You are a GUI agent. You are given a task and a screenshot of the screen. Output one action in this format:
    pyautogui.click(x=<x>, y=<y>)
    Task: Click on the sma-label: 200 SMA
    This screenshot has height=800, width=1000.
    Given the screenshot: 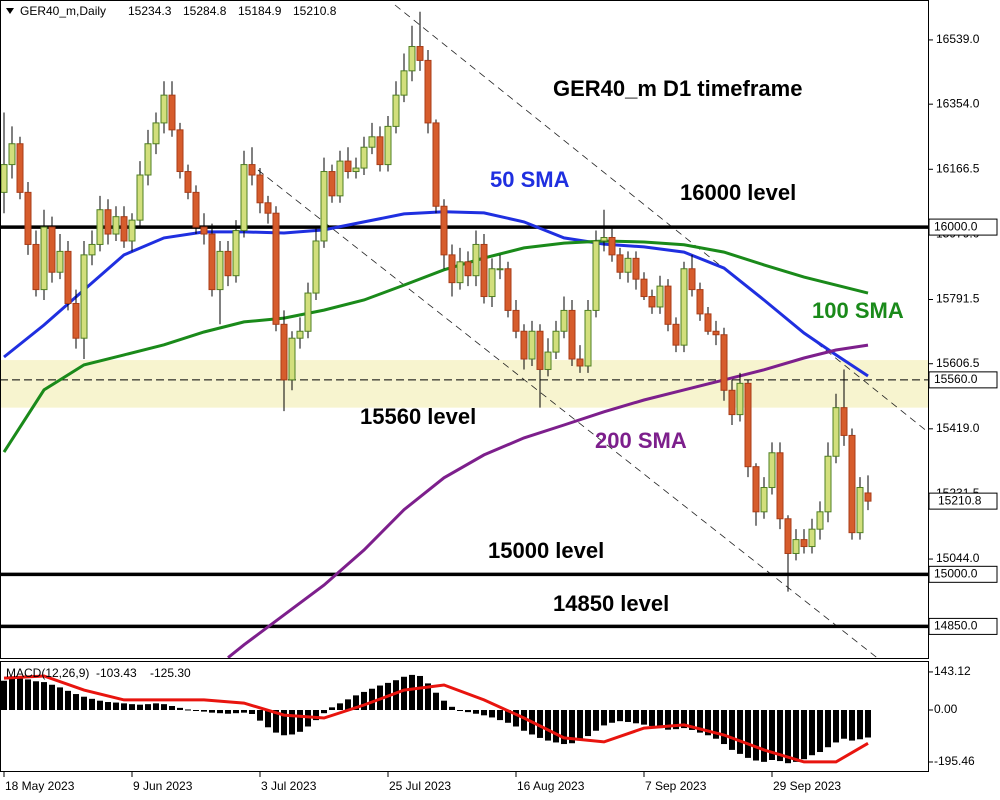 What is the action you would take?
    pyautogui.click(x=641, y=440)
    